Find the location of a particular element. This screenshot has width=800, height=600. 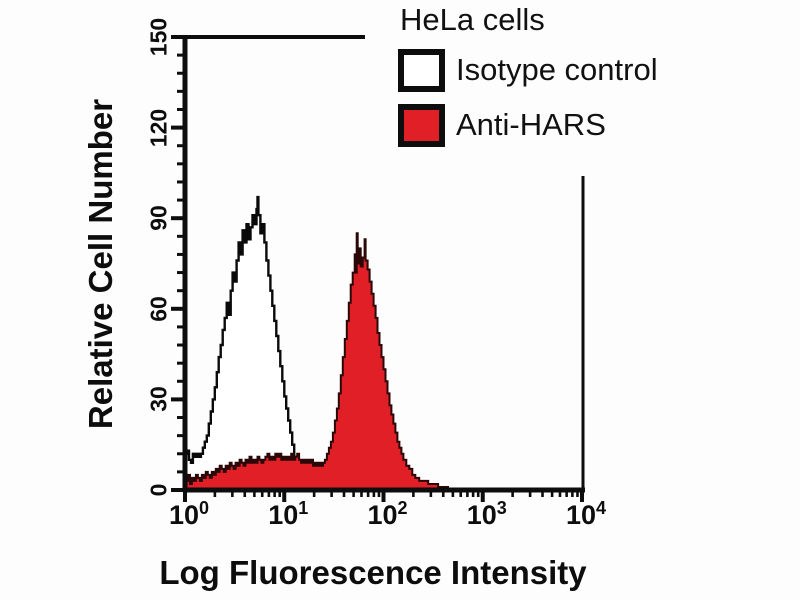

x-tick-label: 10² is located at coordinates (387, 514).